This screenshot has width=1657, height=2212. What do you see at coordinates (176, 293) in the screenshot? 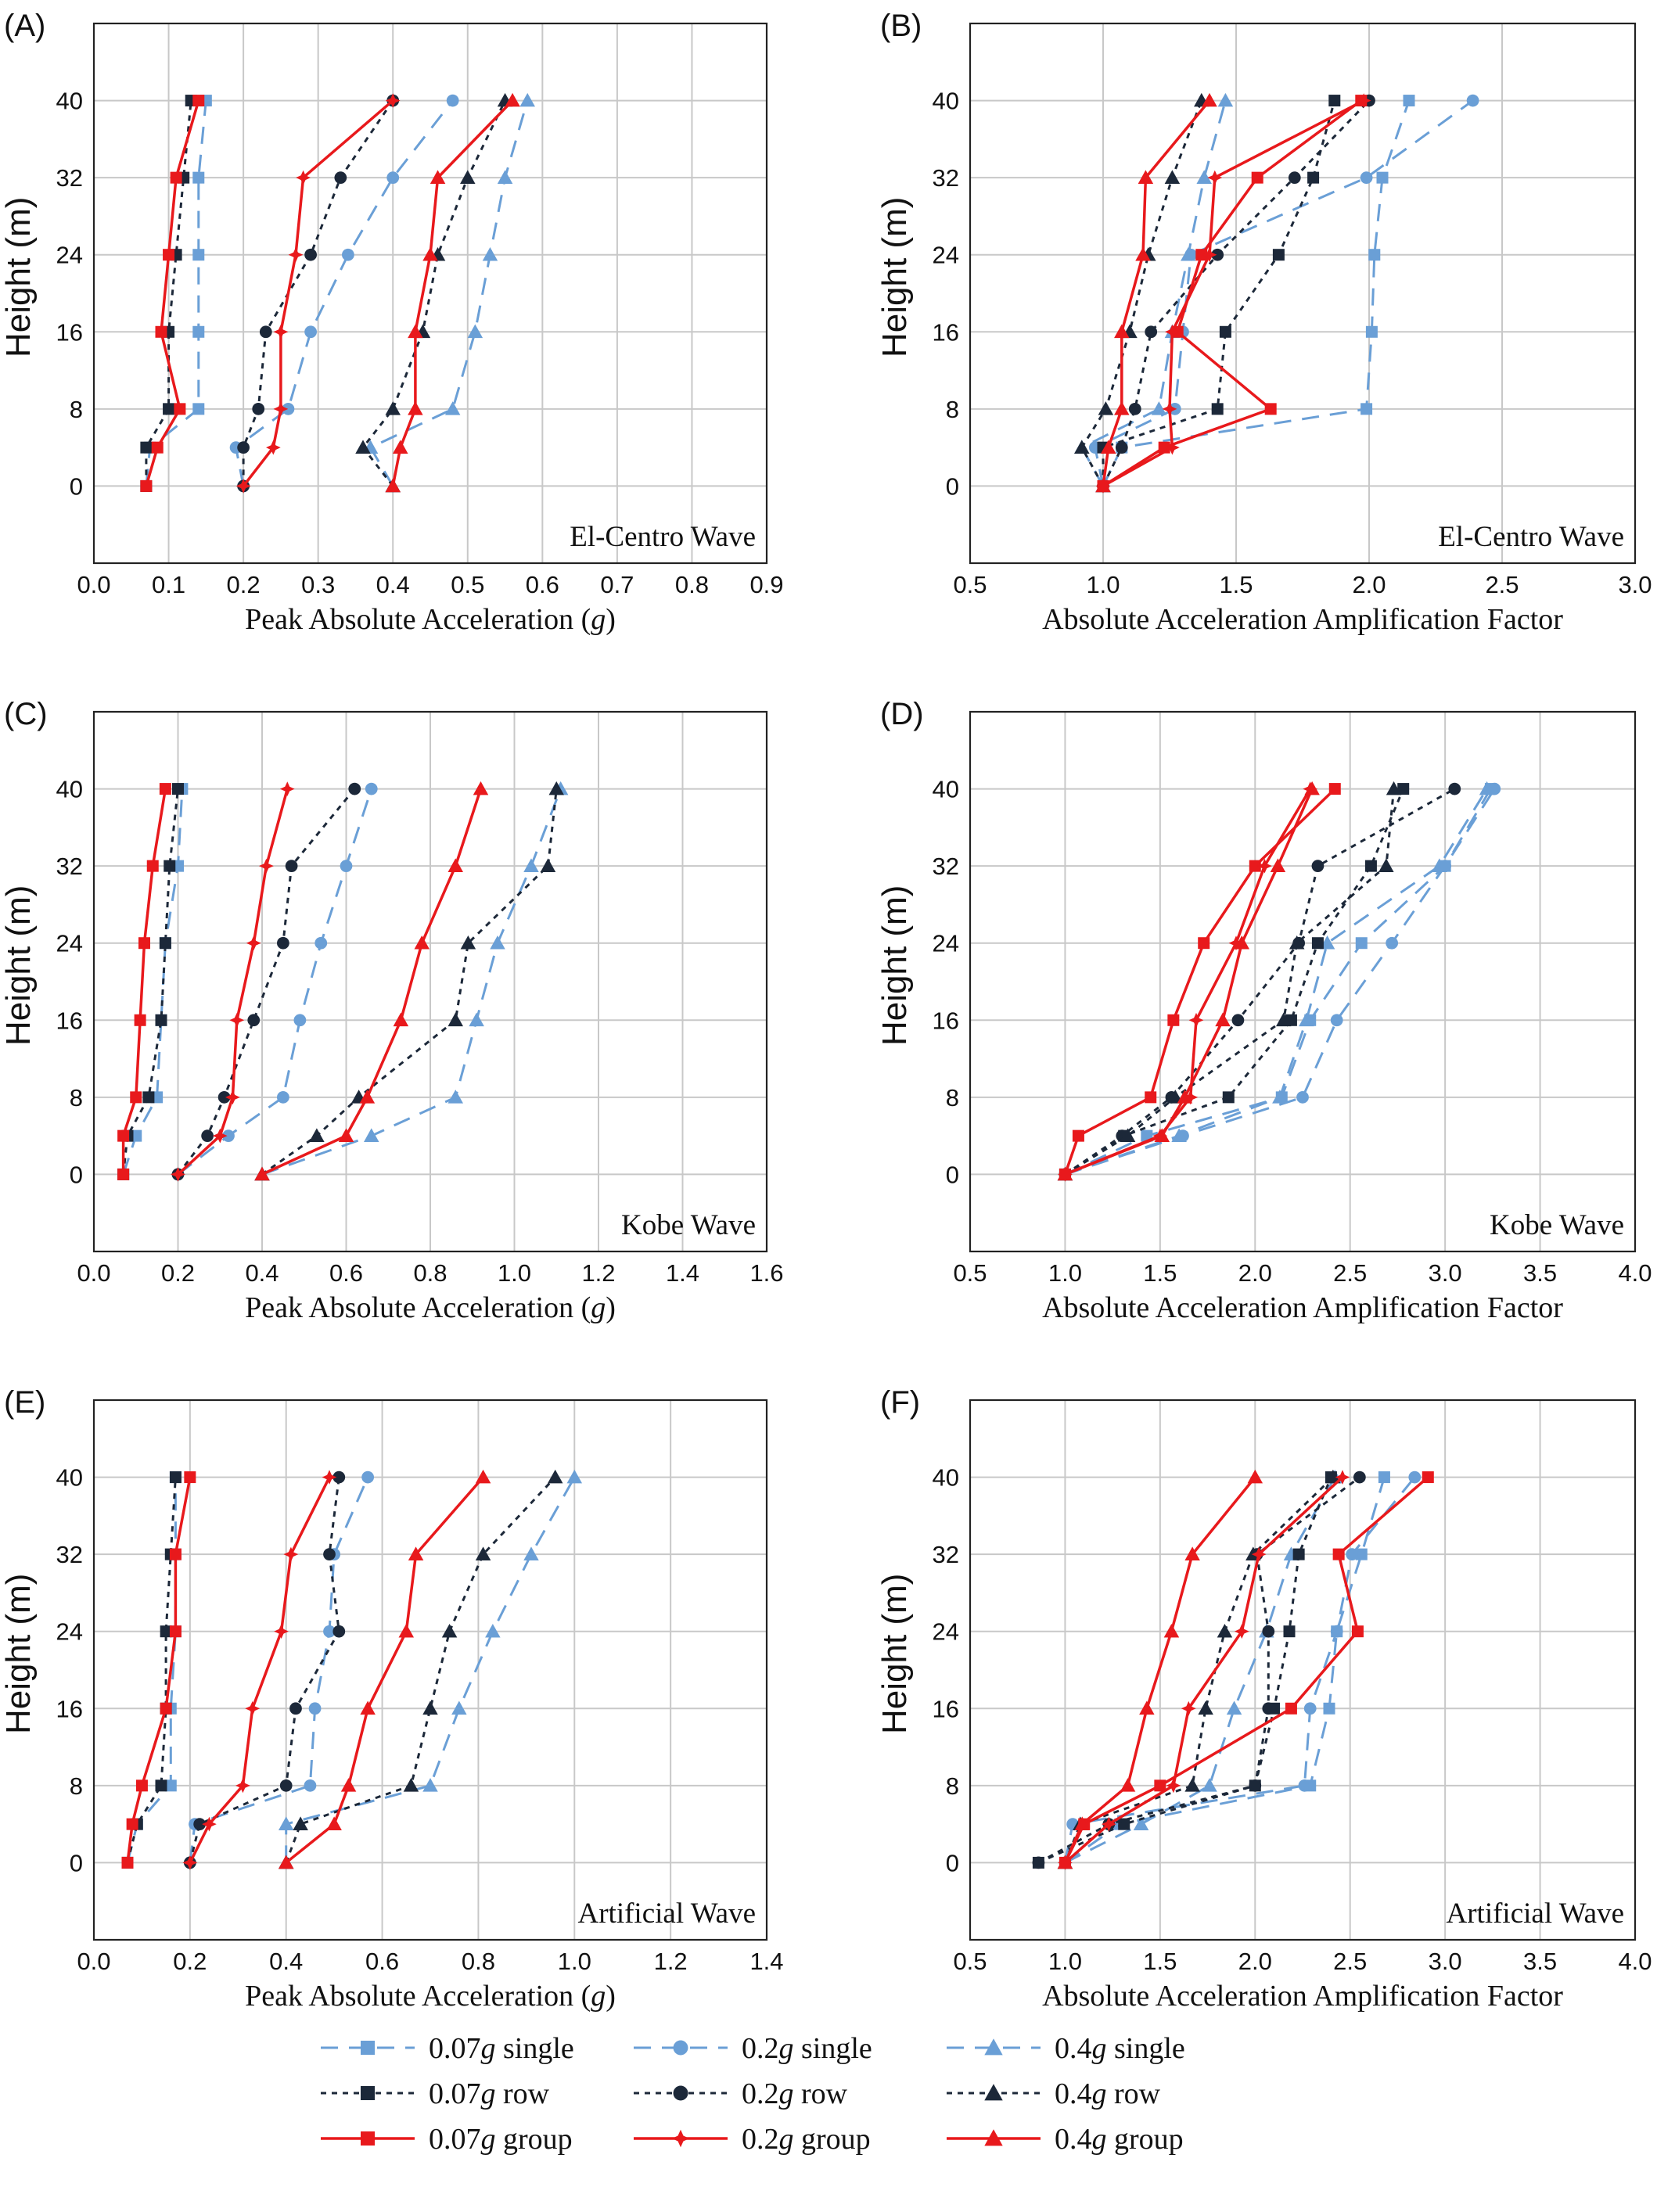
I see `series-line-s007` at bounding box center [176, 293].